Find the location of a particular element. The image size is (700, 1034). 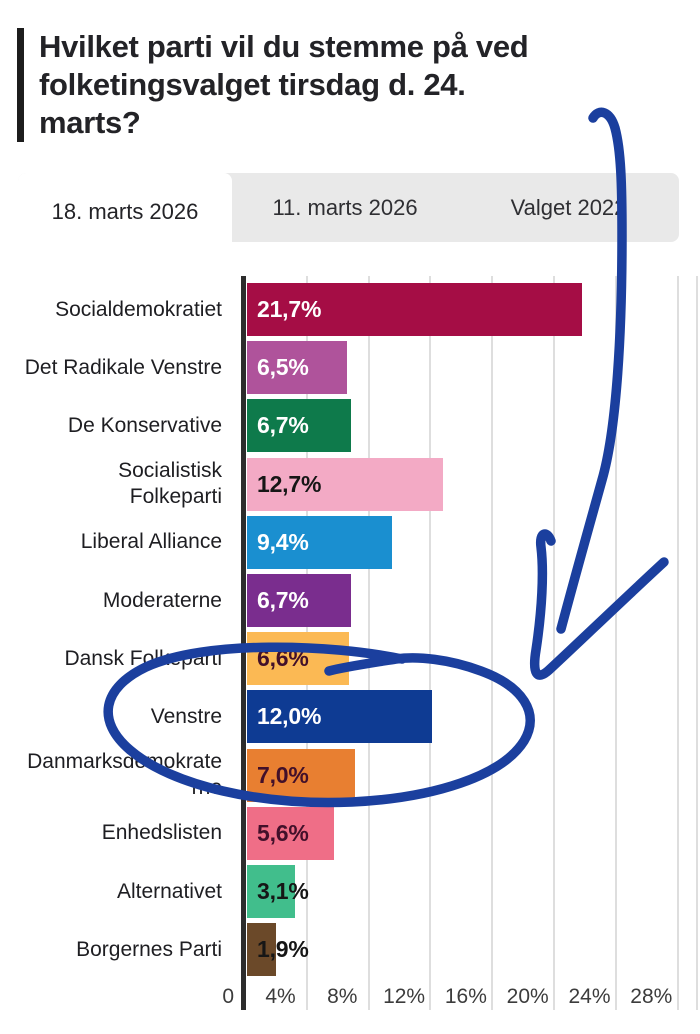

bar-dansk-folkeparti: 6,6% is located at coordinates (298, 659).